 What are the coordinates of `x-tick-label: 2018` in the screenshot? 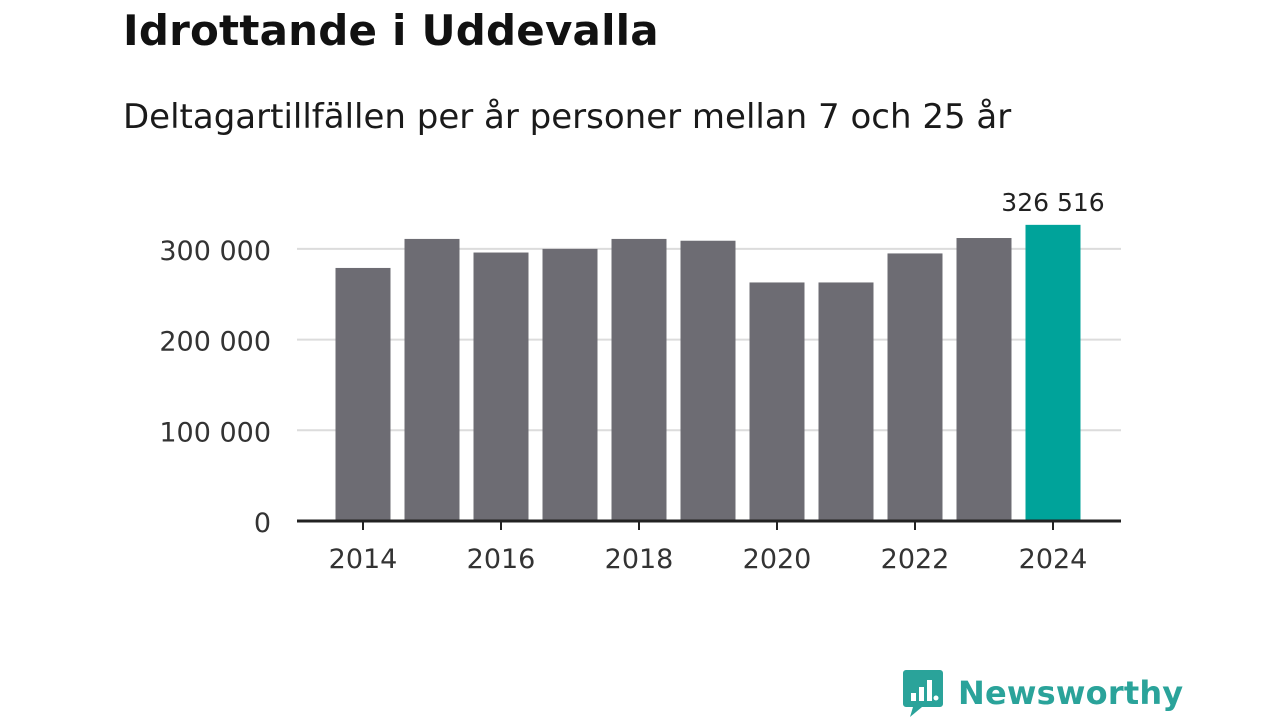 It's located at (639, 559).